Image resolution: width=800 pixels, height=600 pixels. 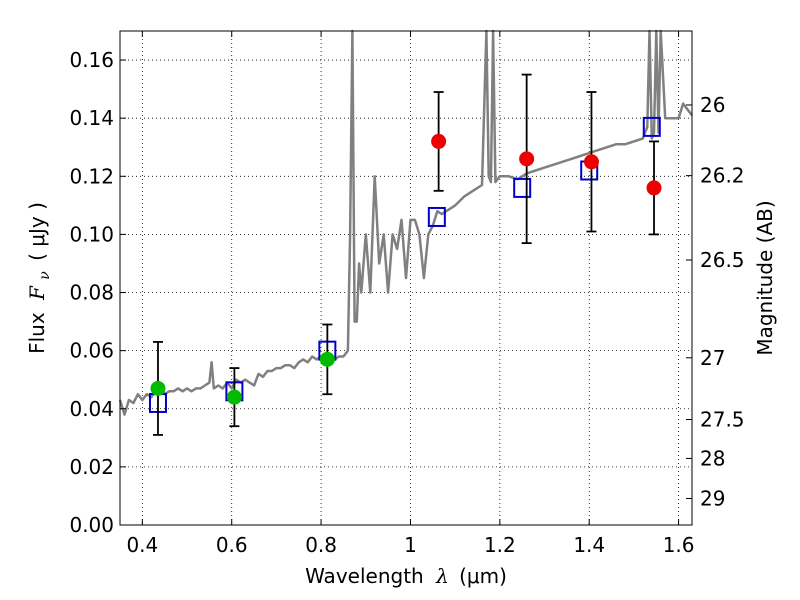 What do you see at coordinates (712, 105) in the screenshot?
I see `y2-tick-label: 26` at bounding box center [712, 105].